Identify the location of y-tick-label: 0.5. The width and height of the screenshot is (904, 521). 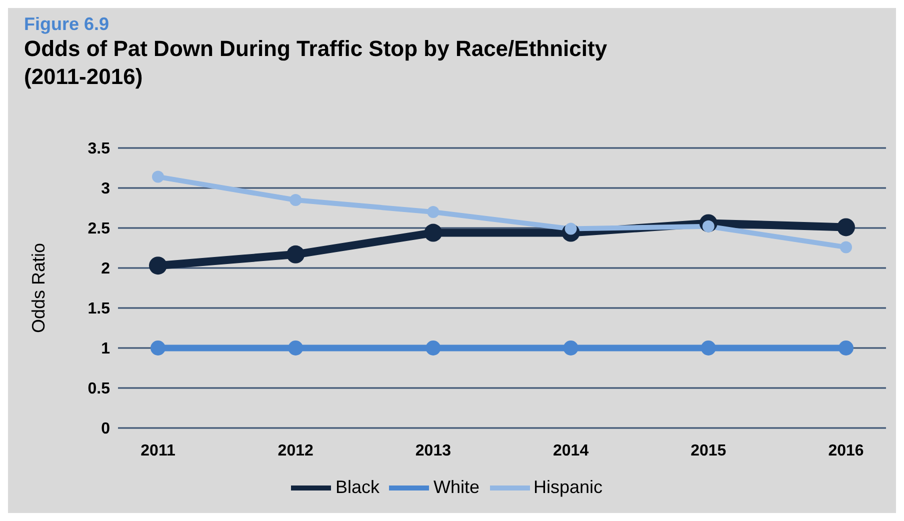
(99, 389).